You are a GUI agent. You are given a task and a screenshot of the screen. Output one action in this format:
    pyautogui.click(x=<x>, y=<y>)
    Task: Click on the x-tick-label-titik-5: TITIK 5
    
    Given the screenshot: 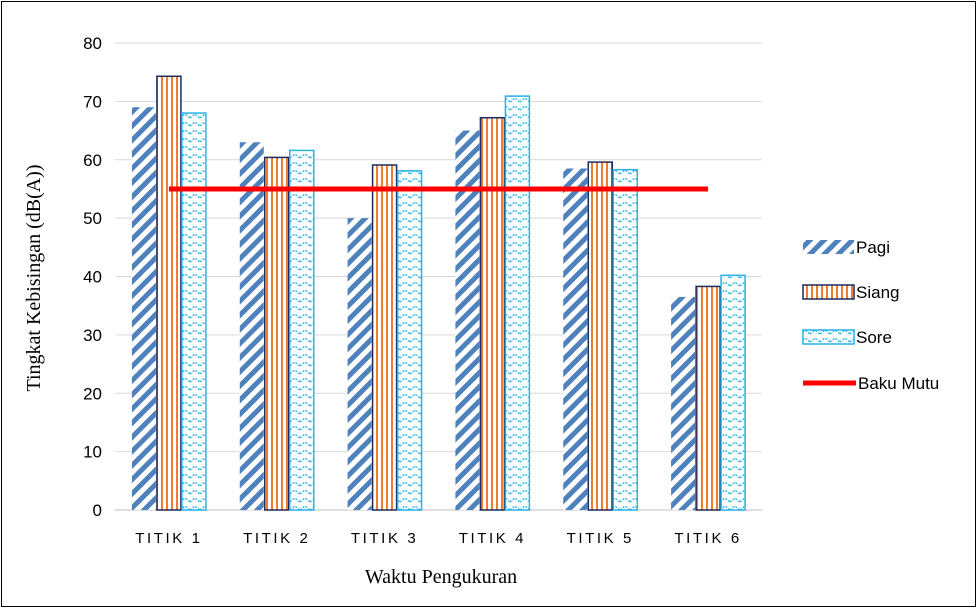 What is the action you would take?
    pyautogui.click(x=600, y=538)
    